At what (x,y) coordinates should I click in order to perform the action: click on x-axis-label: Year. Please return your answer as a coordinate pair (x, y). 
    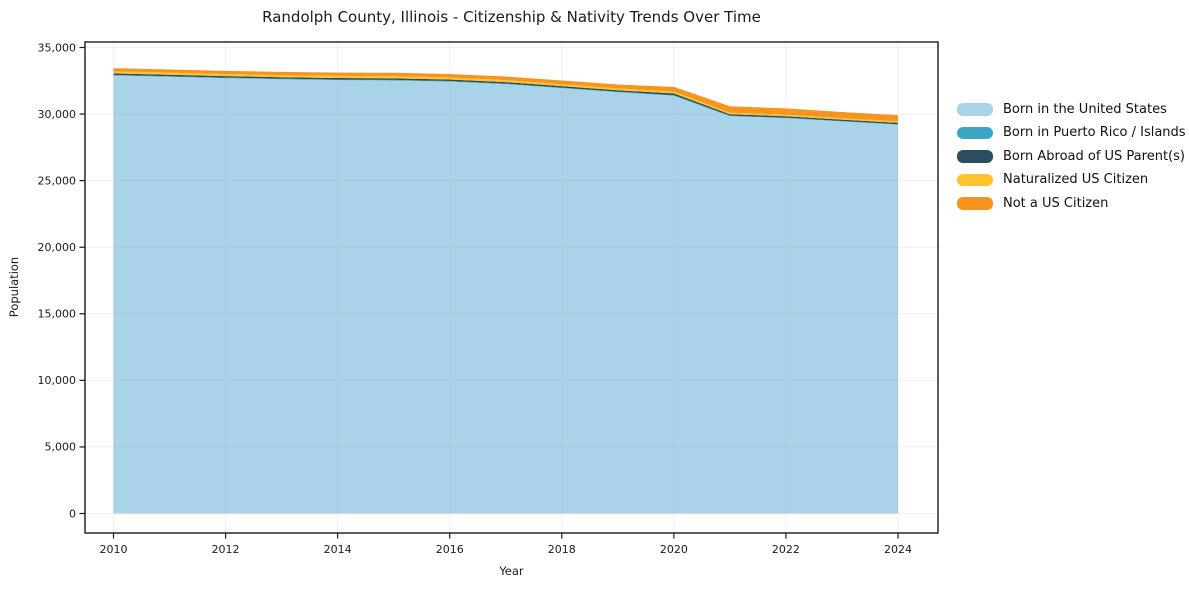
    Looking at the image, I should click on (511, 571).